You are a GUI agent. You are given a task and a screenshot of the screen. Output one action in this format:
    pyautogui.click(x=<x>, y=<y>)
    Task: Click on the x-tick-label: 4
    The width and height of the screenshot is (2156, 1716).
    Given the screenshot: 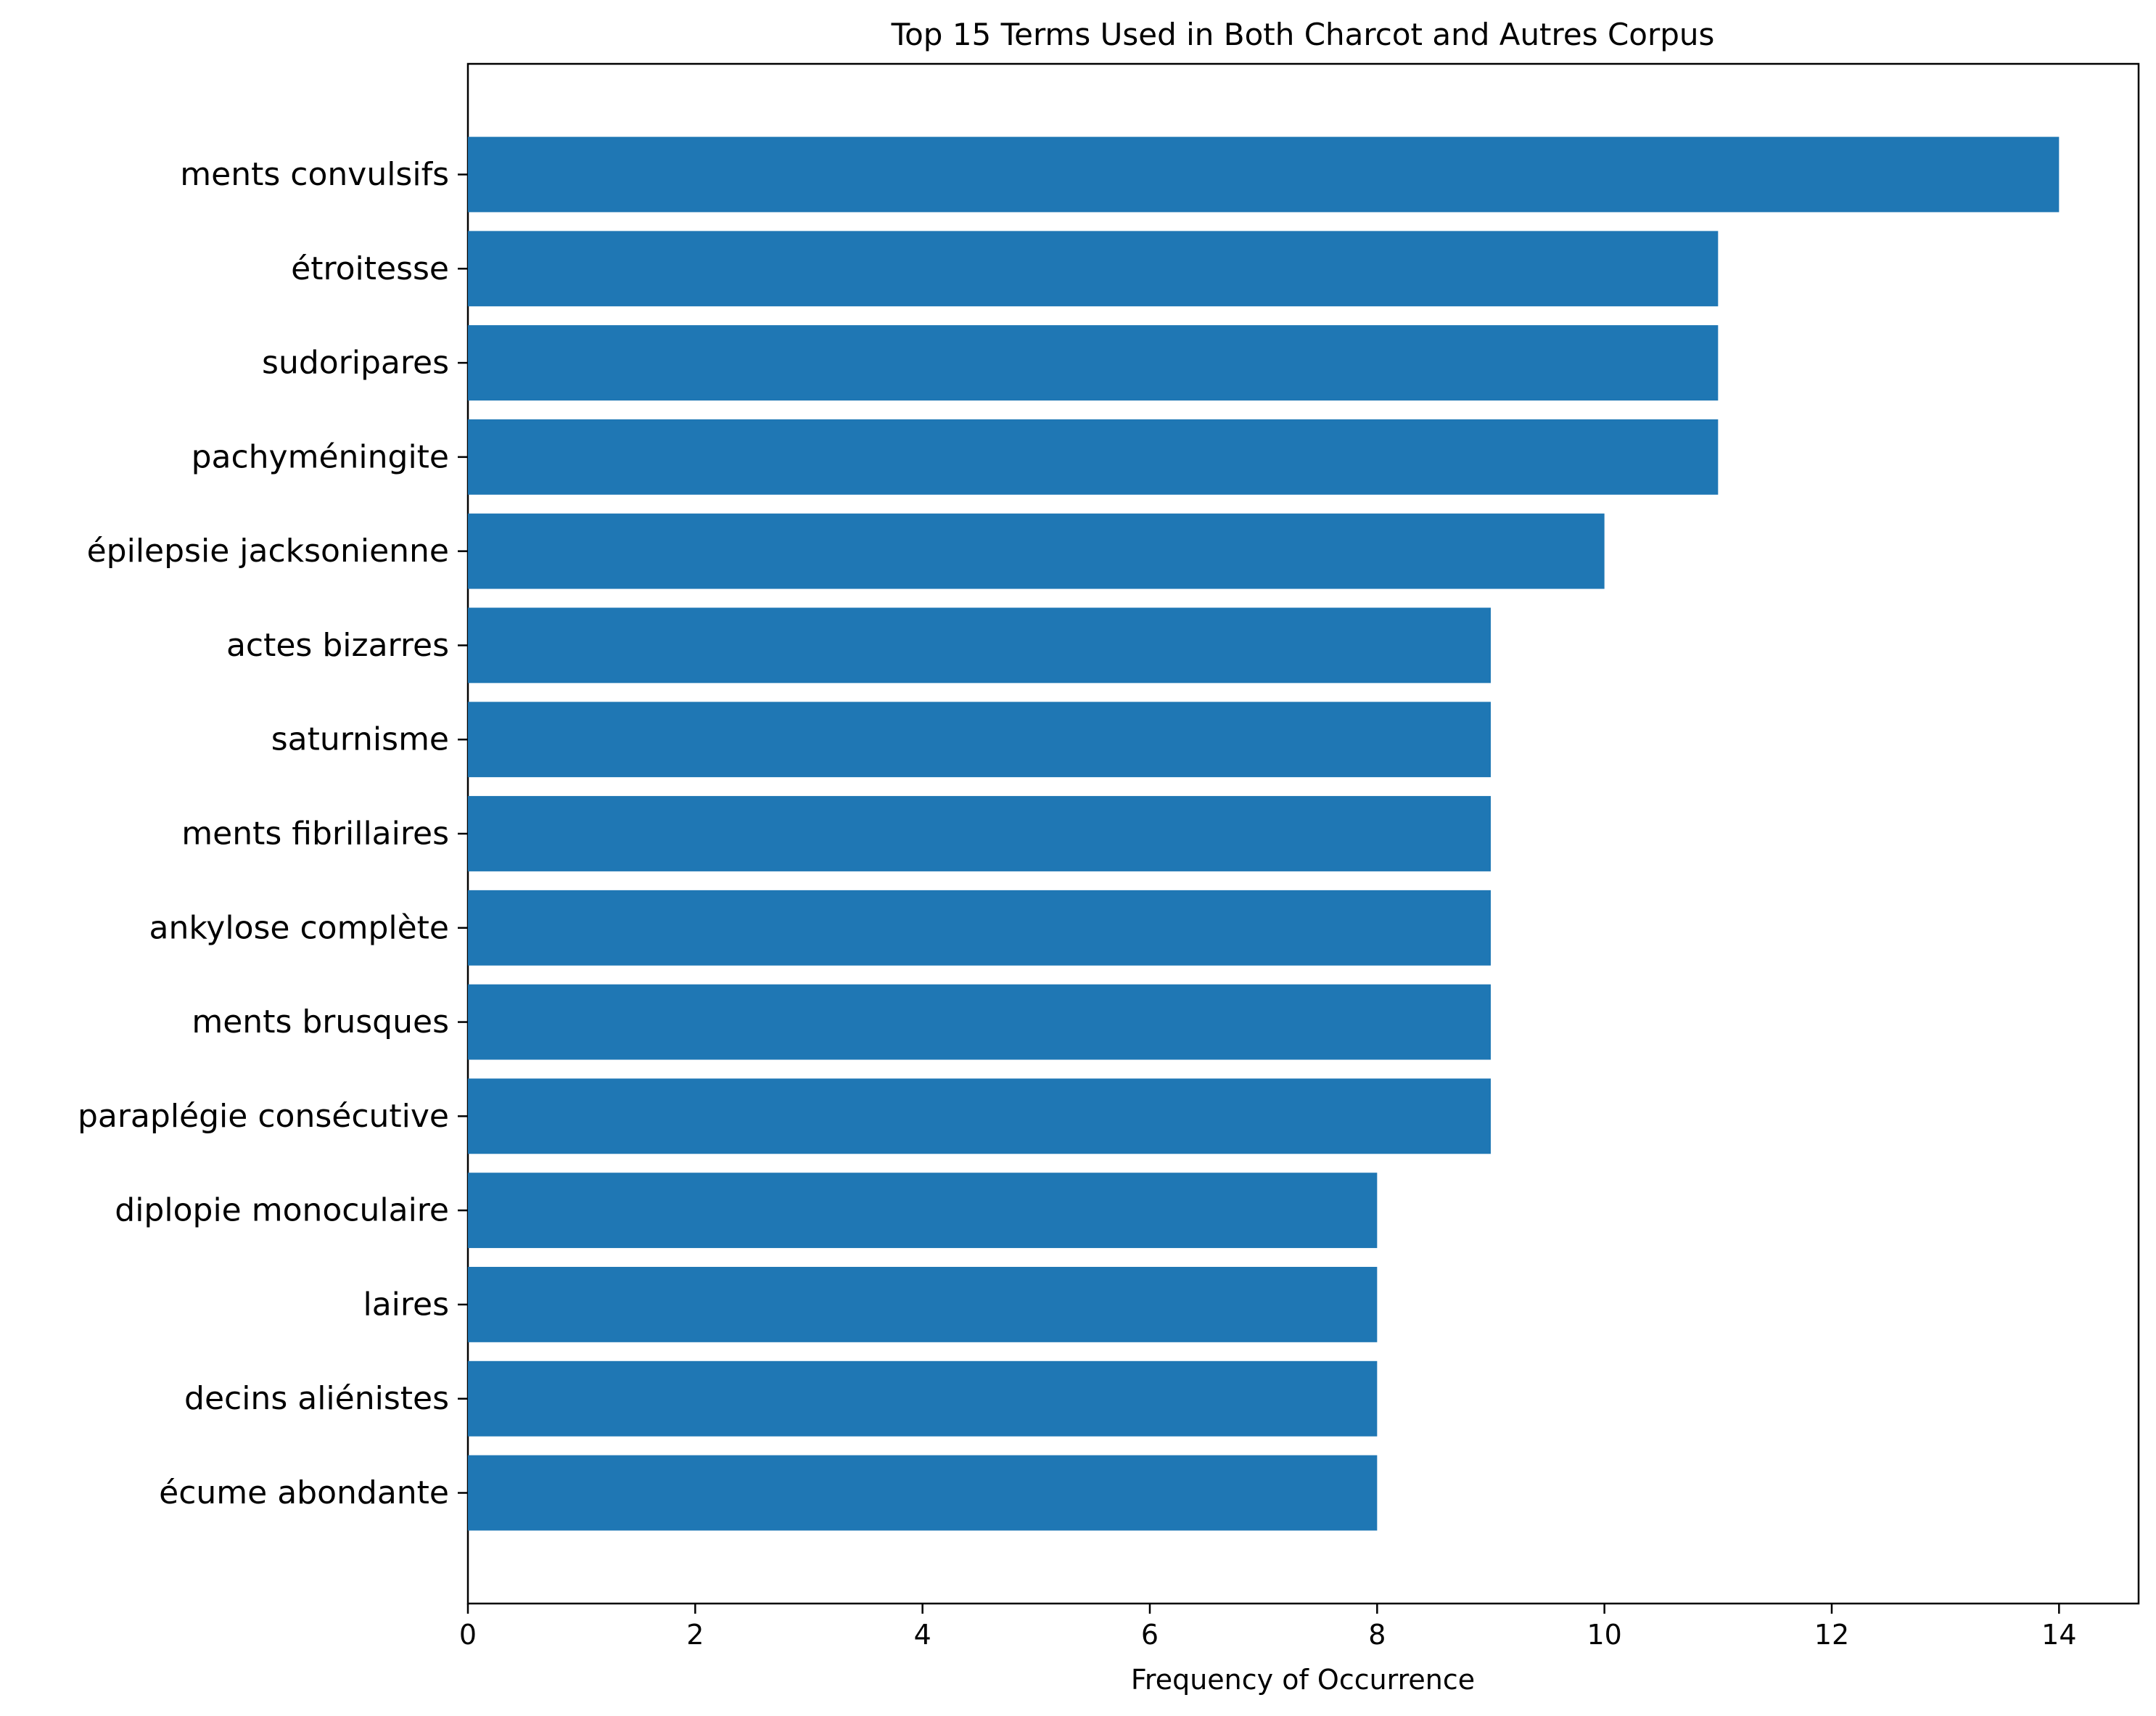 What is the action you would take?
    pyautogui.click(x=922, y=1635)
    